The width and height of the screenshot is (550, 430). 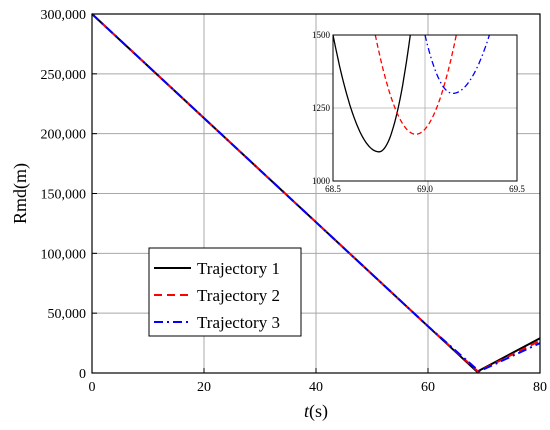 What do you see at coordinates (20, 193) in the screenshot?
I see `y-axis-label: Rmd(m)` at bounding box center [20, 193].